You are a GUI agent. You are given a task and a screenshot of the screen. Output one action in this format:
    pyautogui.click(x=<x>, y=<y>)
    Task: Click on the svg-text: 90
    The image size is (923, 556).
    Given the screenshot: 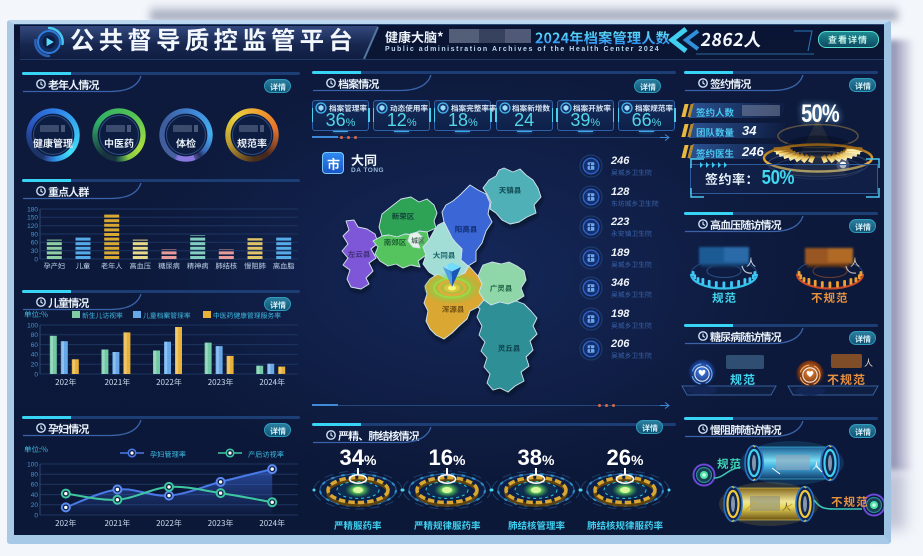 What is the action you would take?
    pyautogui.click(x=35, y=234)
    